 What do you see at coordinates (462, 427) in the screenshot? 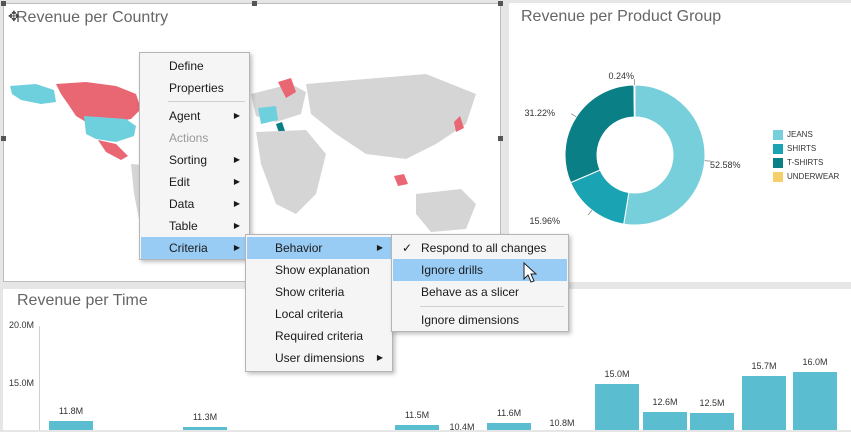
I see `bar-data-label: 10.4M` at bounding box center [462, 427].